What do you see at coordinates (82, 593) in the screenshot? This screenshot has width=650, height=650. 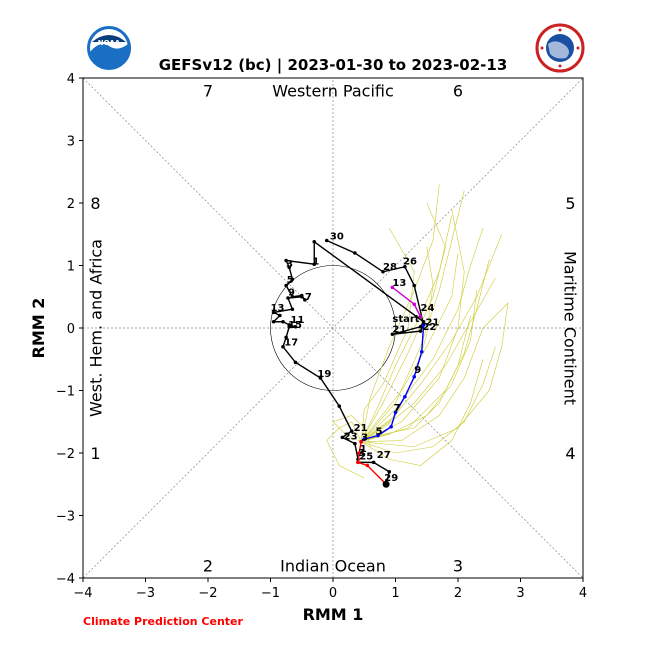 I see `x-tick-label: −4` at bounding box center [82, 593].